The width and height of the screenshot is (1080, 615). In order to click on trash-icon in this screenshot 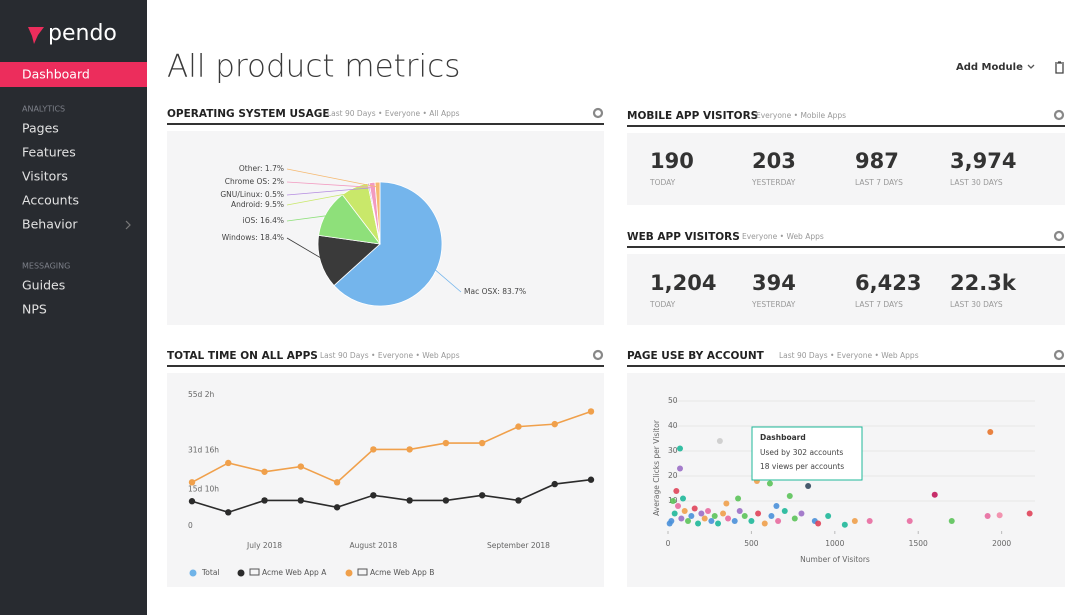, I will do `click(1059, 67)`.